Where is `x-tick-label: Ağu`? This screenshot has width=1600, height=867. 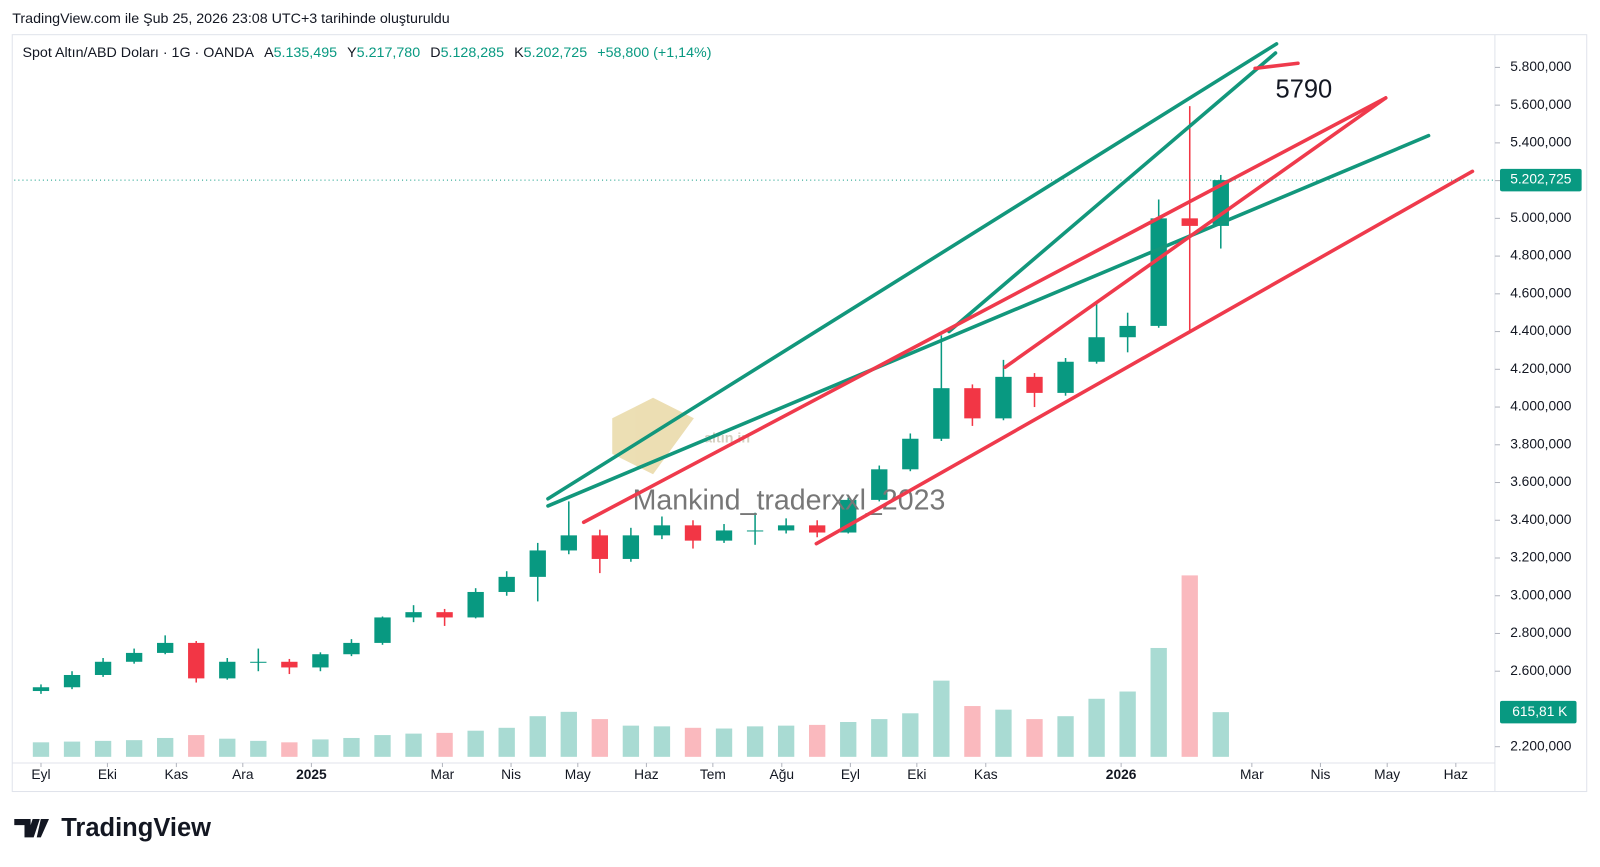 x-tick-label: Ağu is located at coordinates (782, 774).